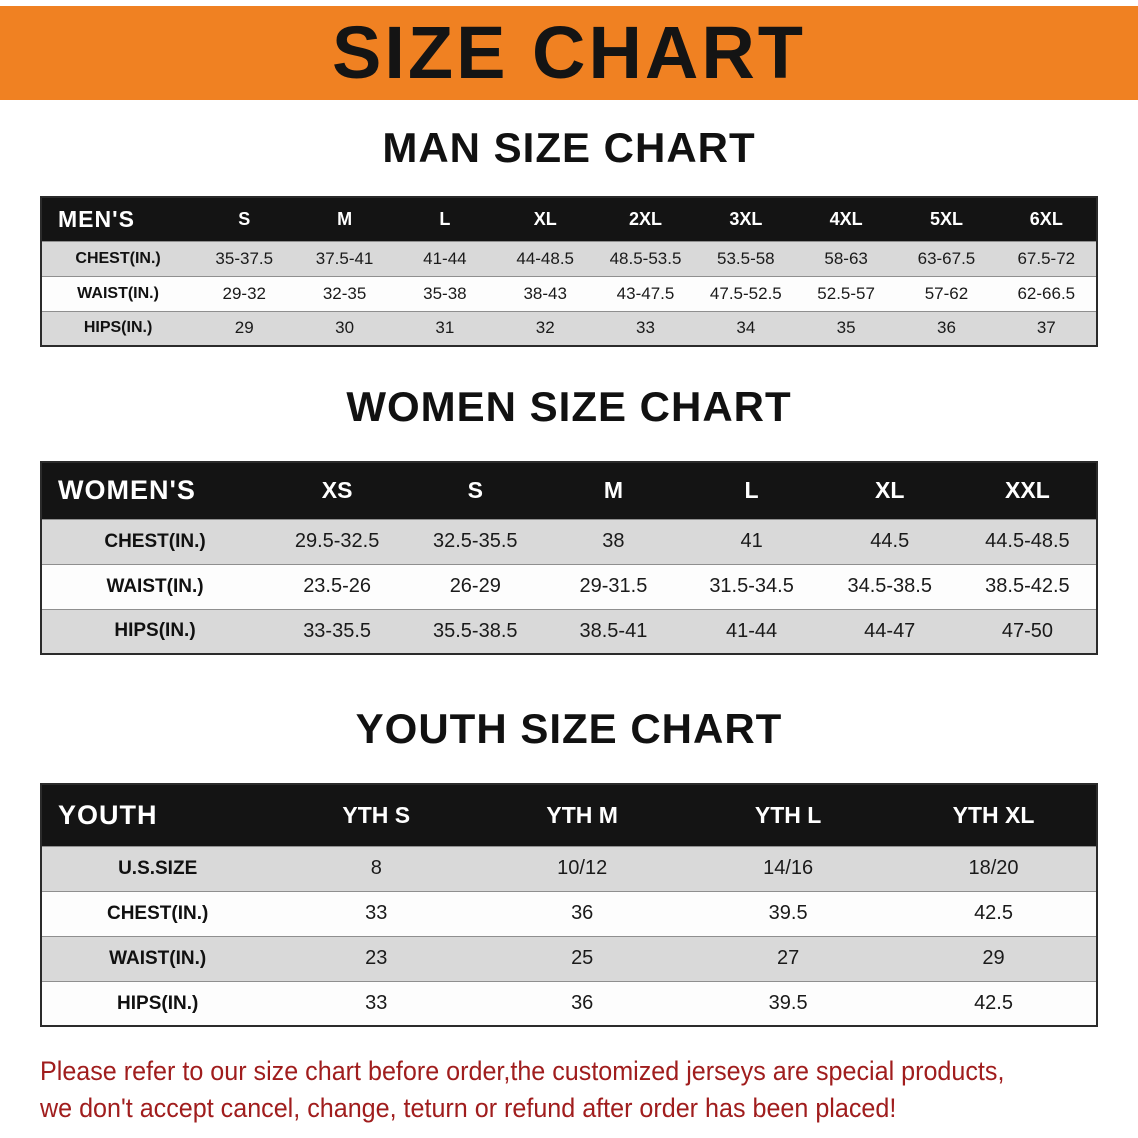  I want to click on size-value-cell: 34, so click(746, 328).